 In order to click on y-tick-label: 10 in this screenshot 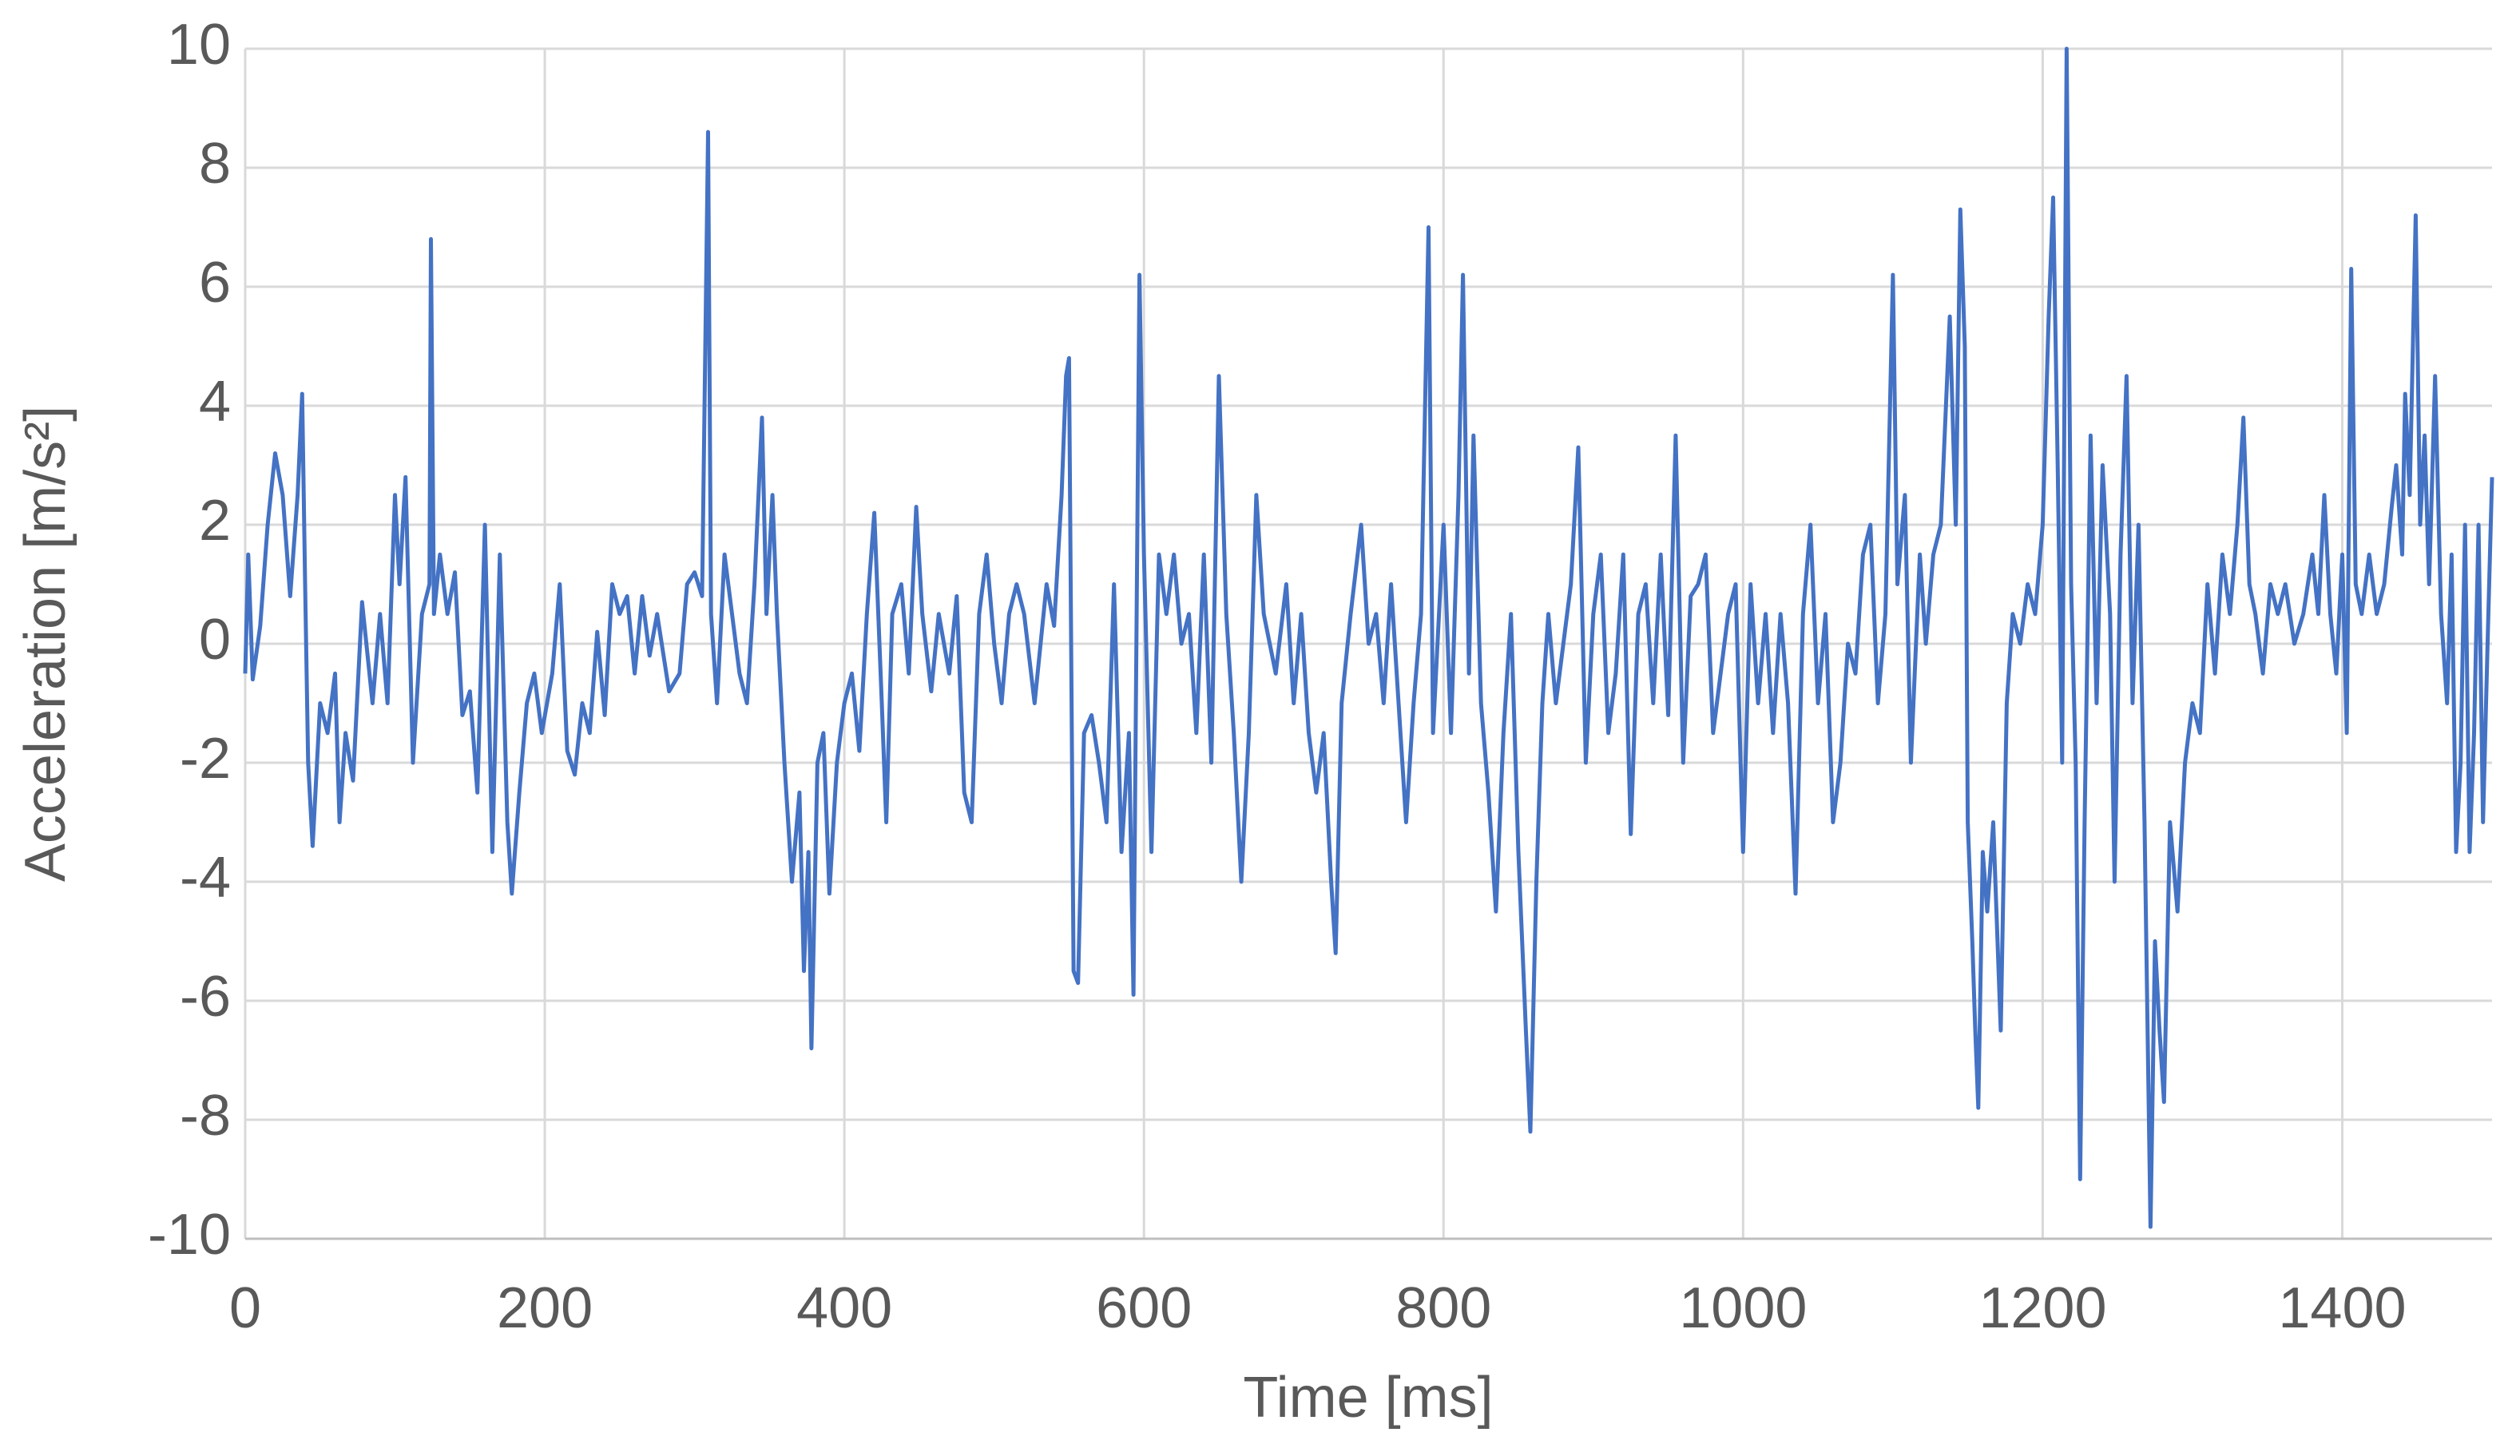, I will do `click(199, 45)`.